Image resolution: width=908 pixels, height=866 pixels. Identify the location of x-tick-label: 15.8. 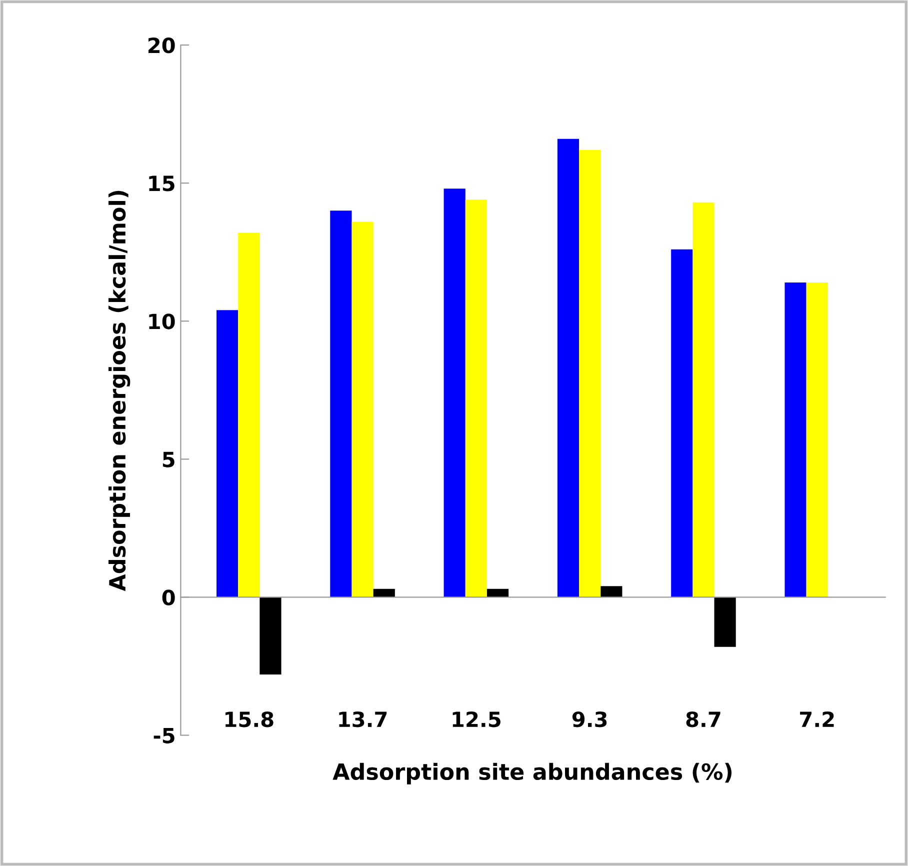
(250, 719).